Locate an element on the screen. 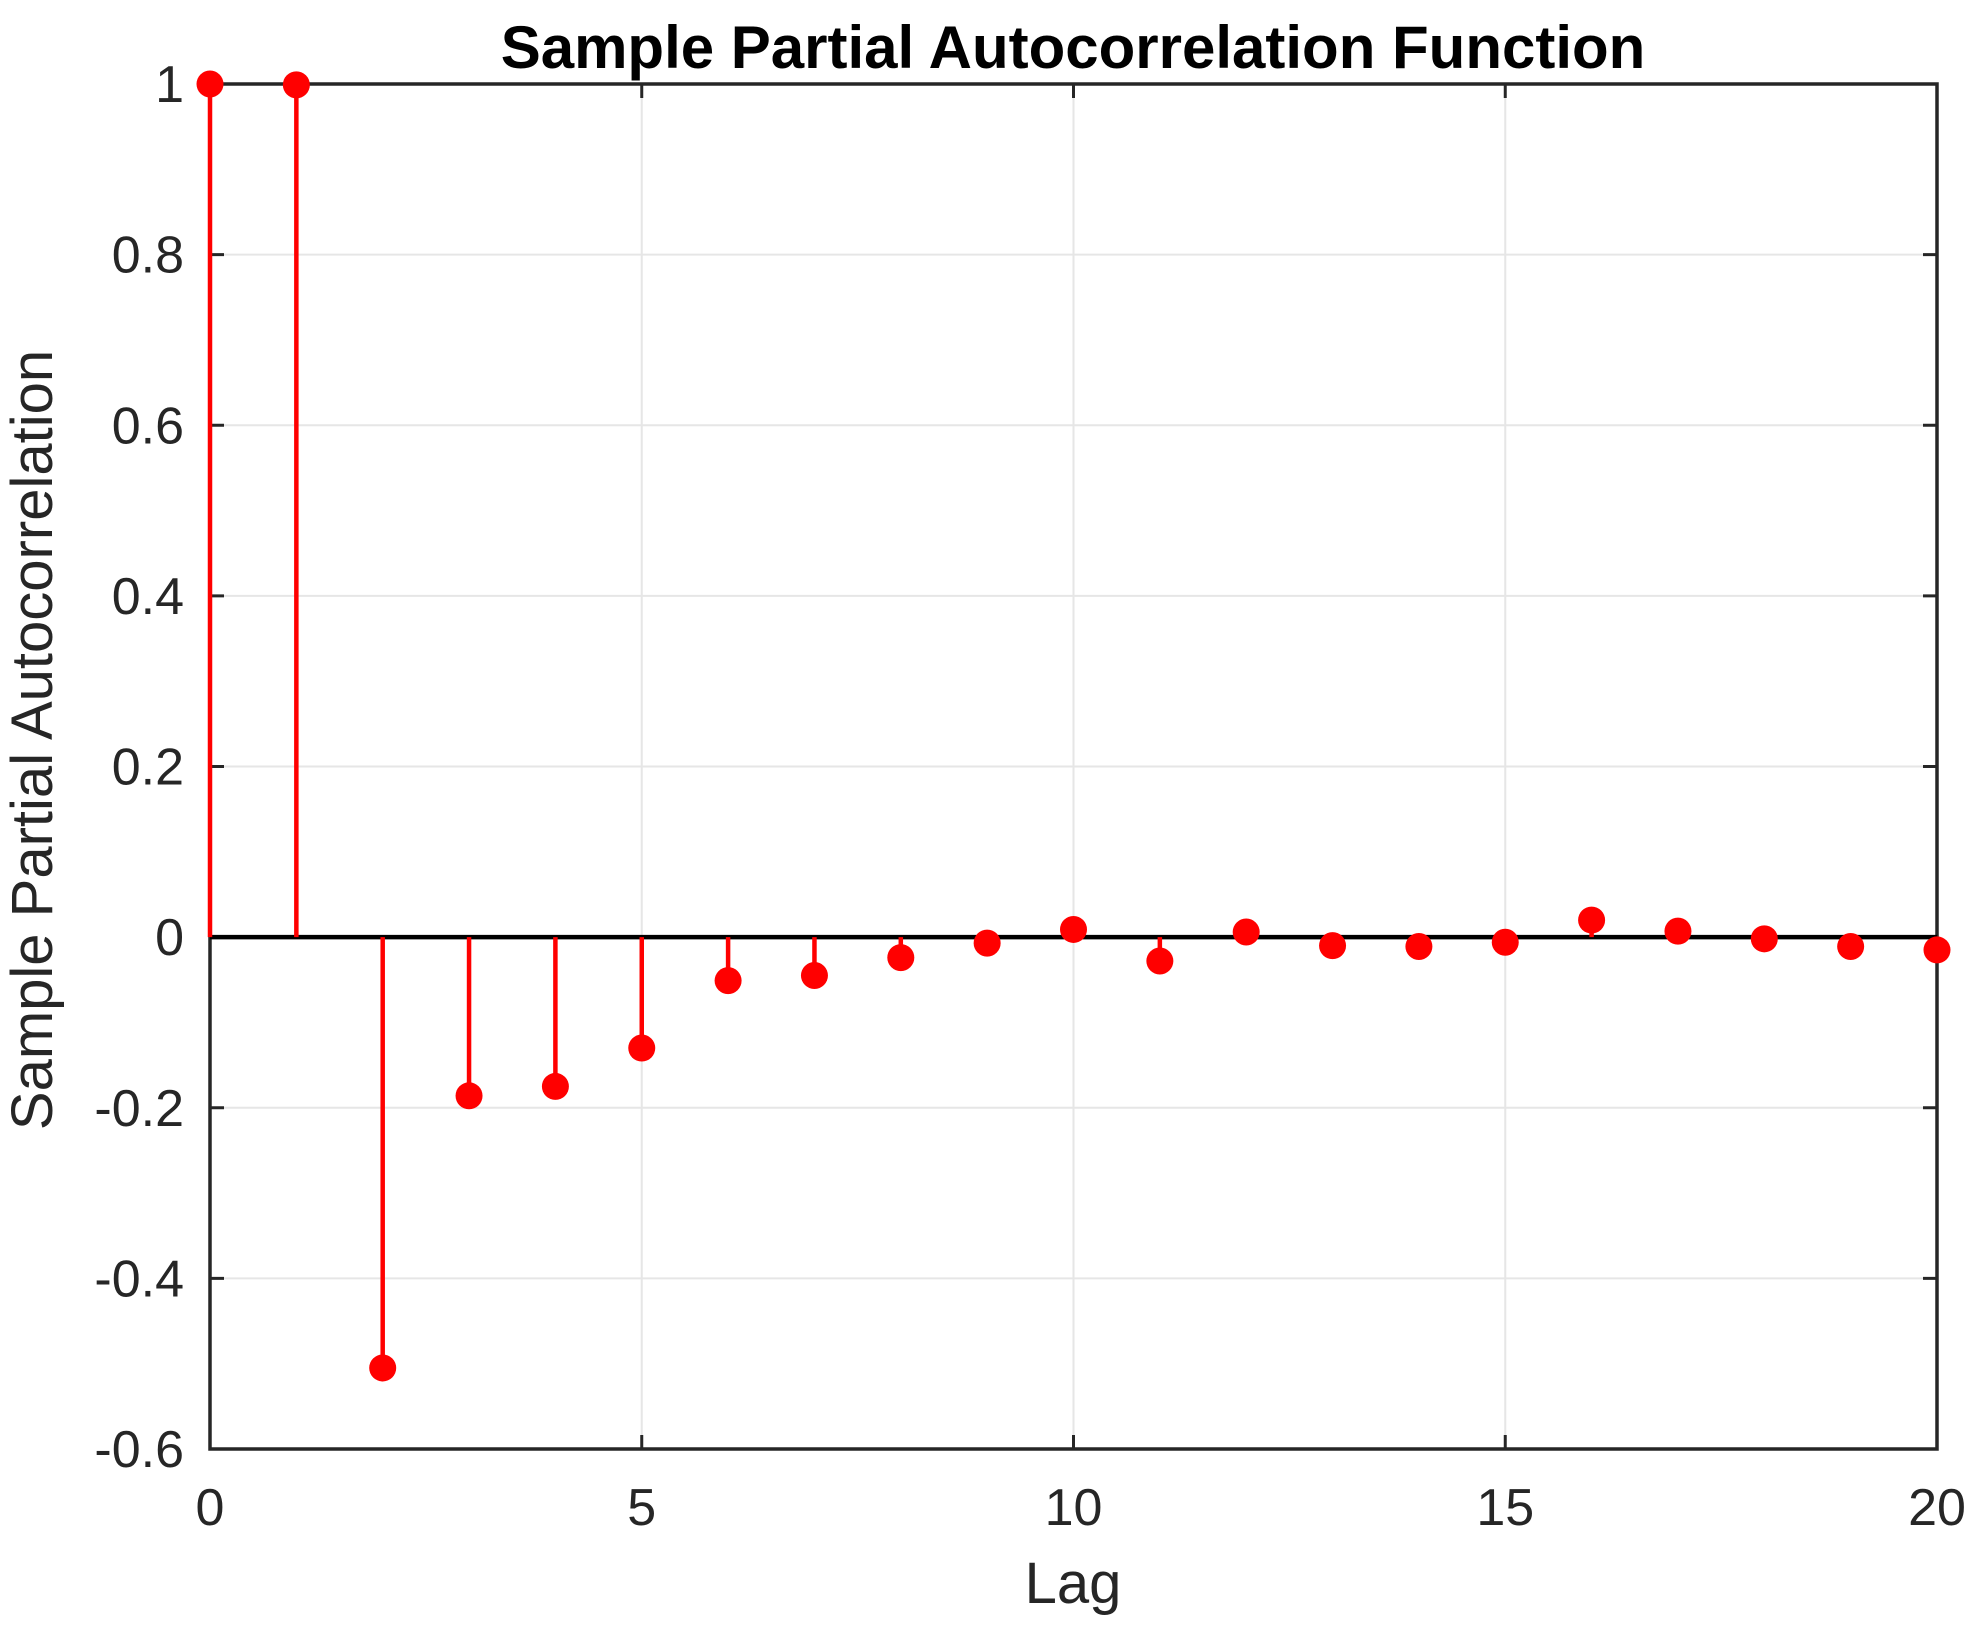 The height and width of the screenshot is (1636, 1987). y-tick-label: 0.8 is located at coordinates (148, 256).